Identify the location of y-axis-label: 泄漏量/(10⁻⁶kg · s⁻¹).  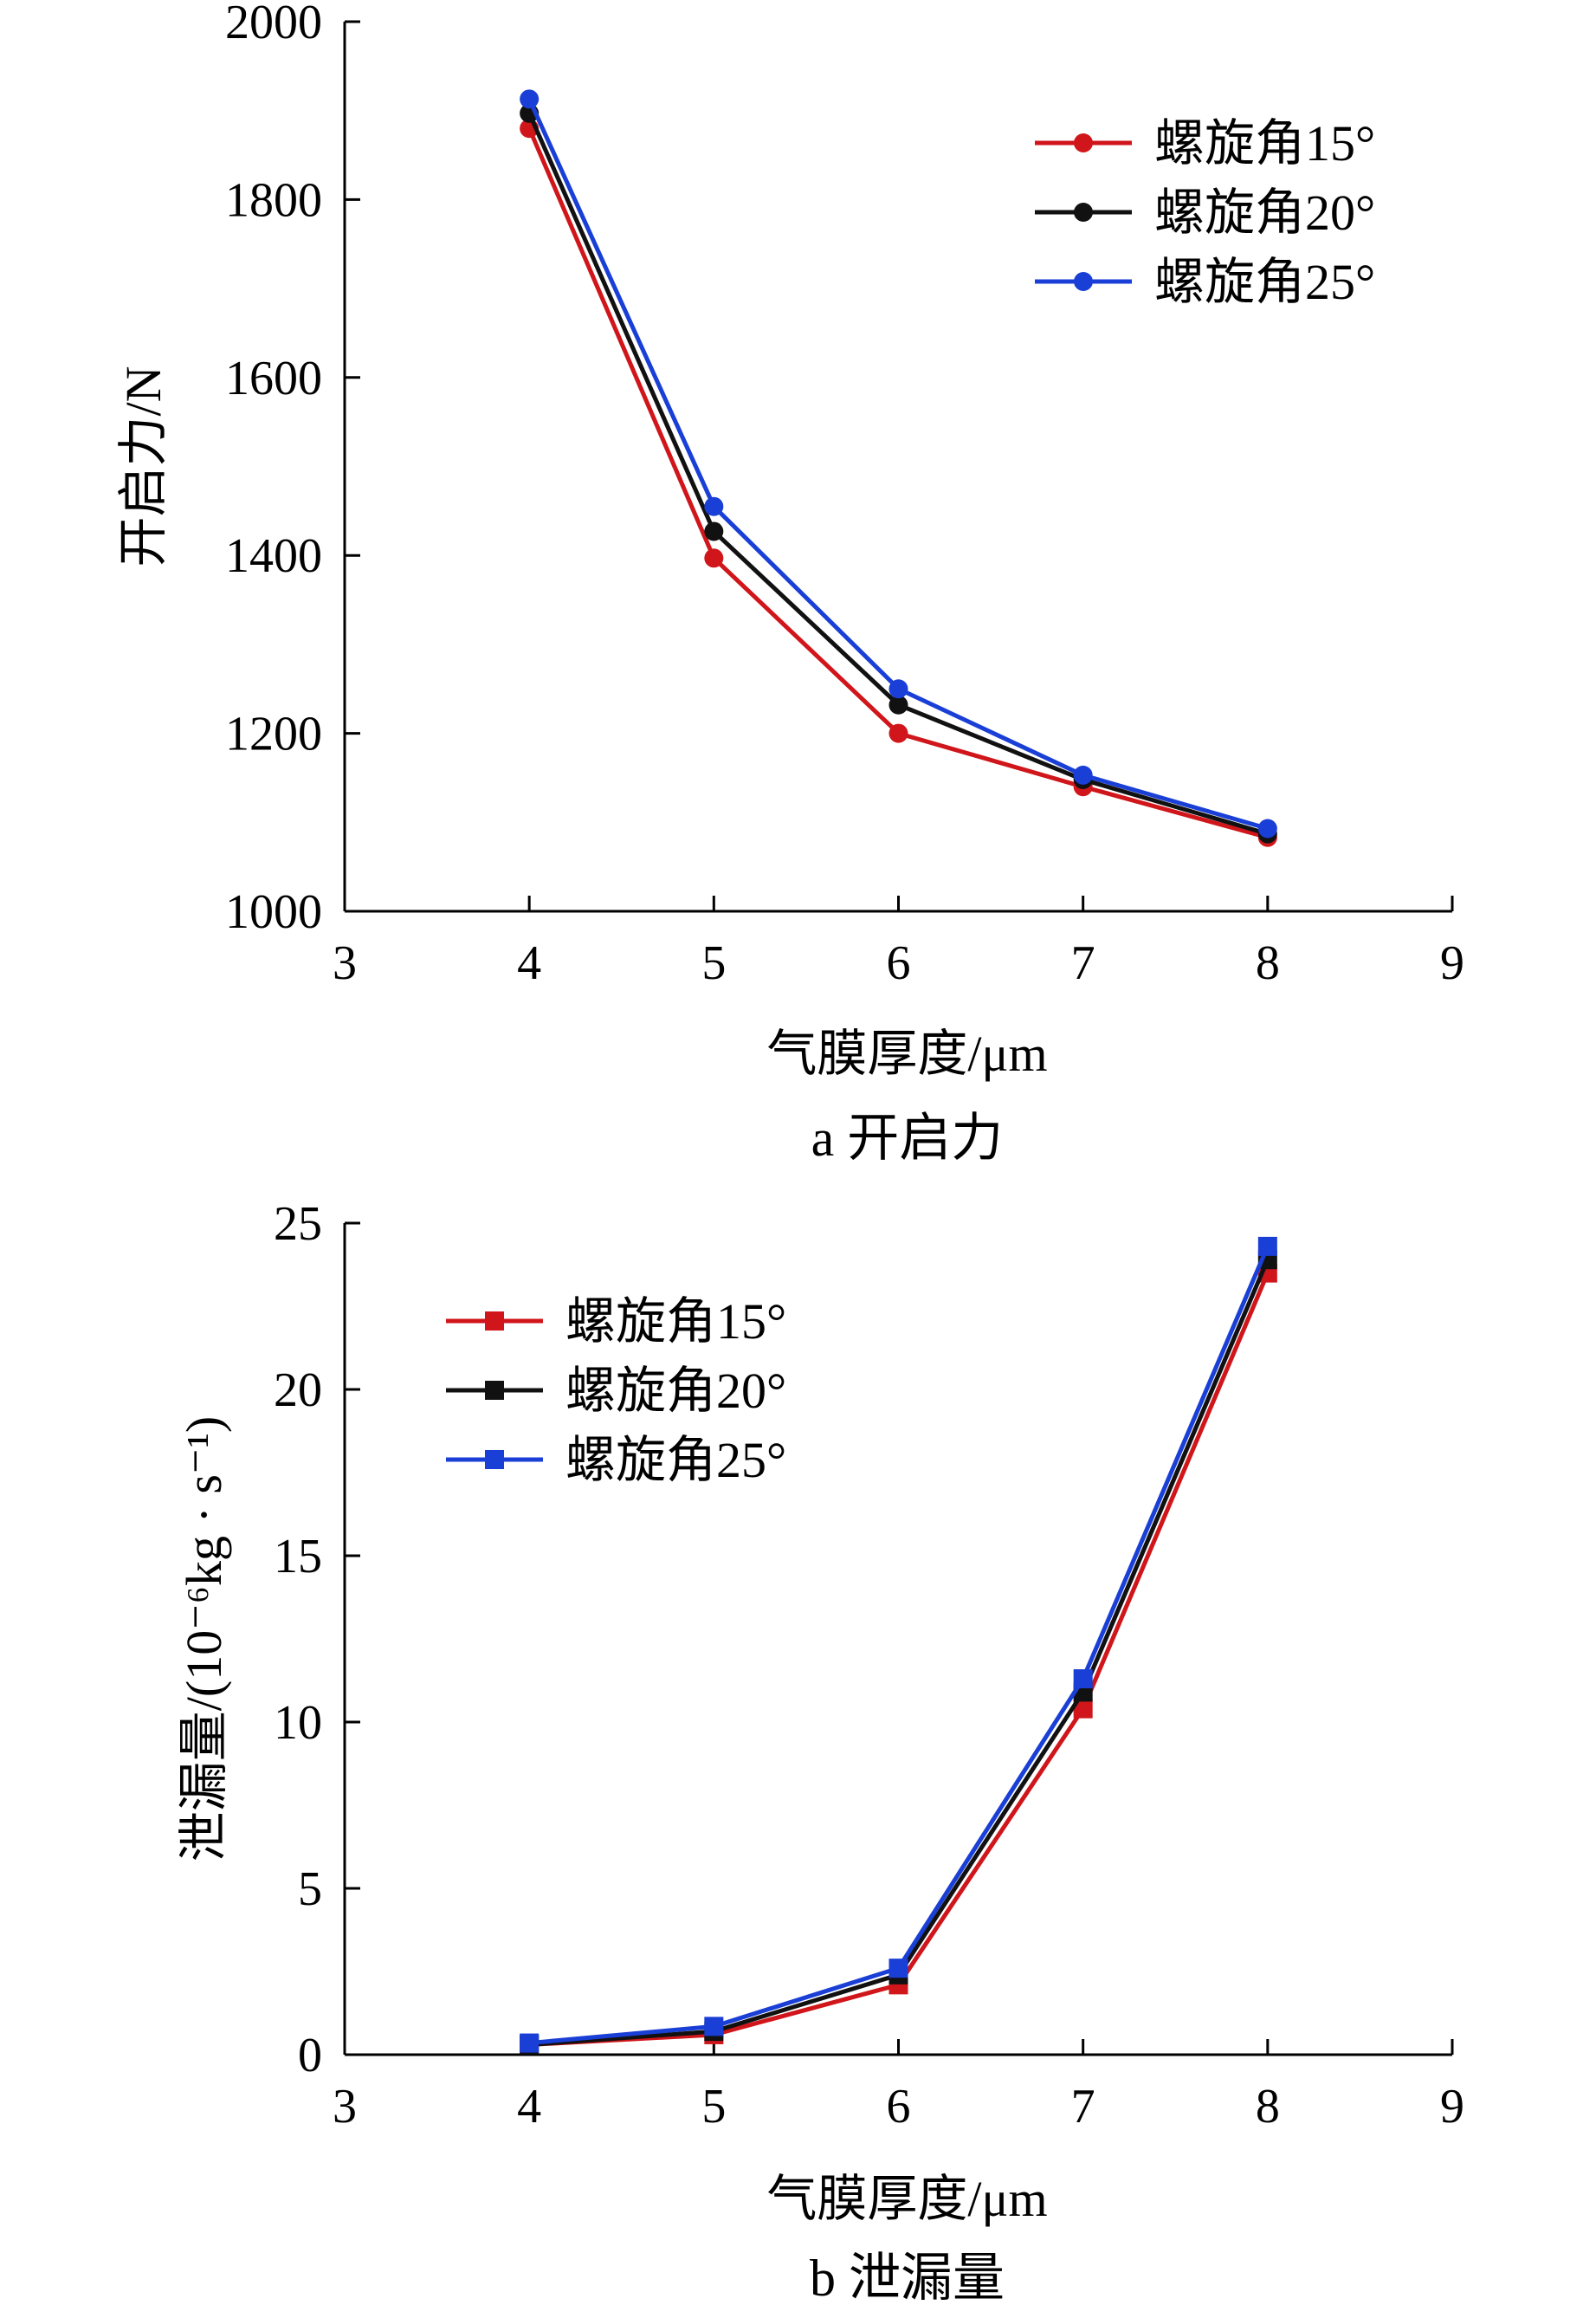
(204, 1639).